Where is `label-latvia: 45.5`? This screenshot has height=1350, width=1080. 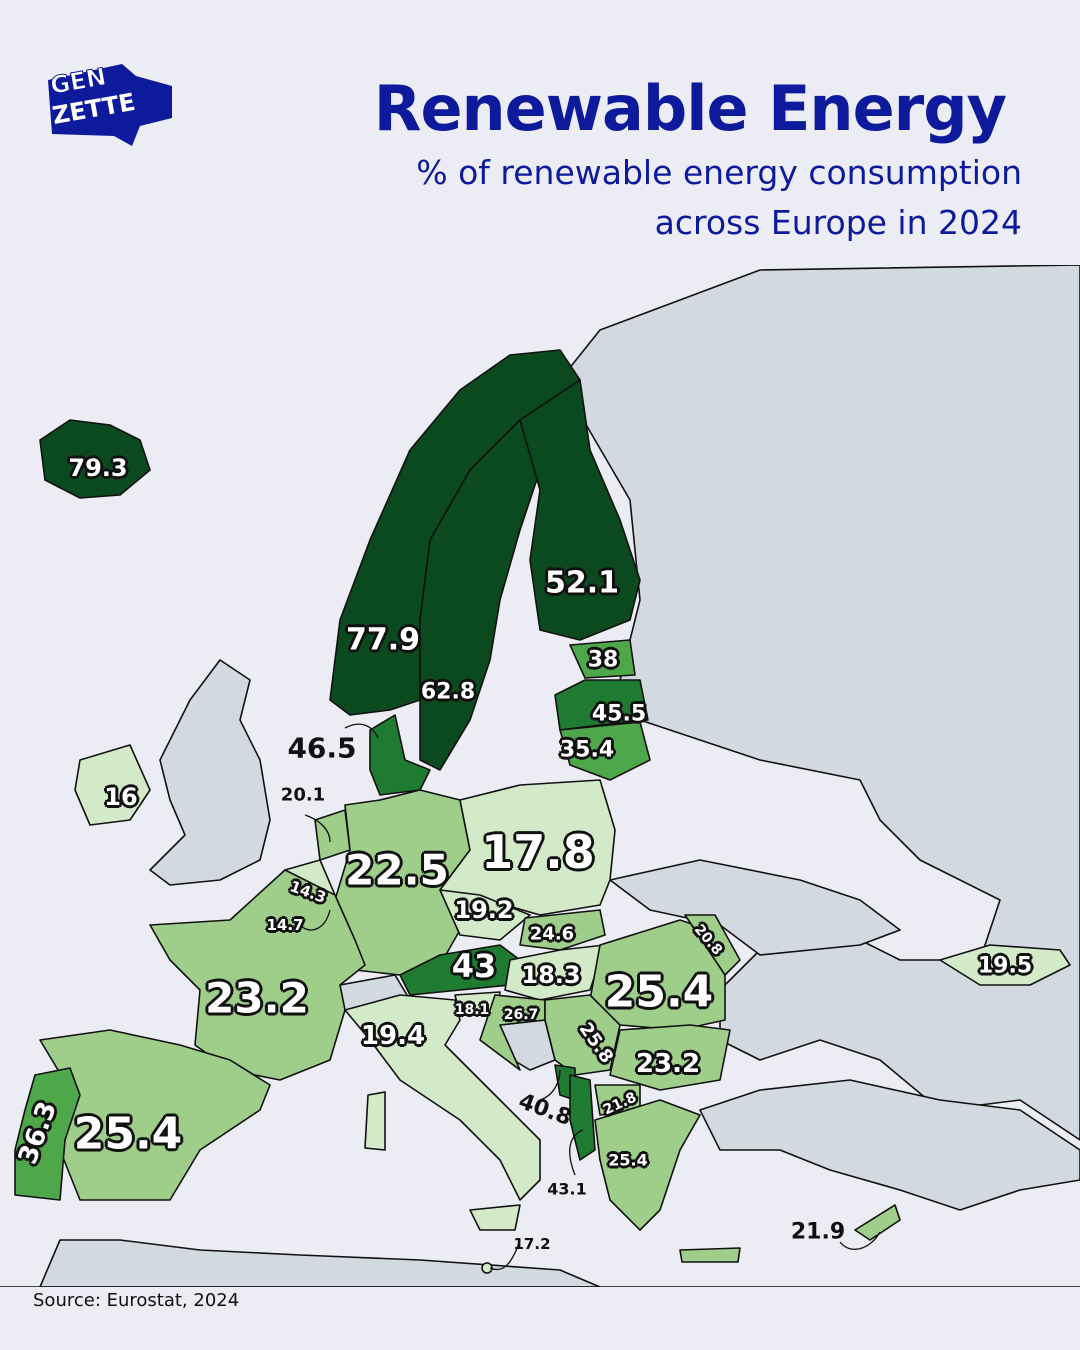
label-latvia: 45.5 is located at coordinates (619, 714).